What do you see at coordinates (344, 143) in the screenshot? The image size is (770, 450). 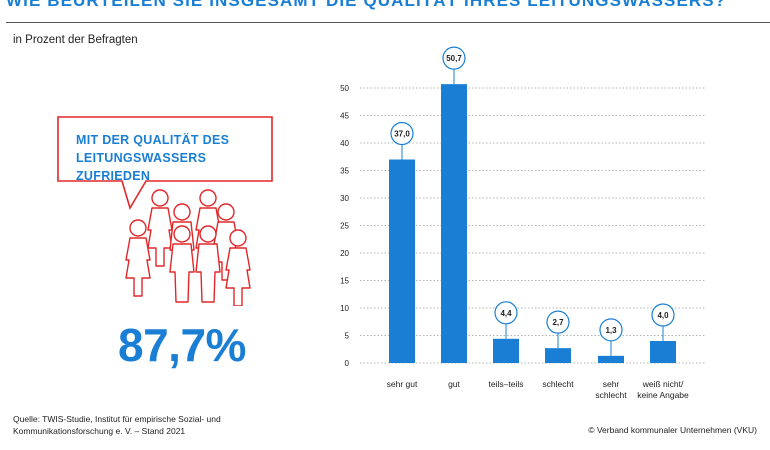 I see `y-tick-label: 40` at bounding box center [344, 143].